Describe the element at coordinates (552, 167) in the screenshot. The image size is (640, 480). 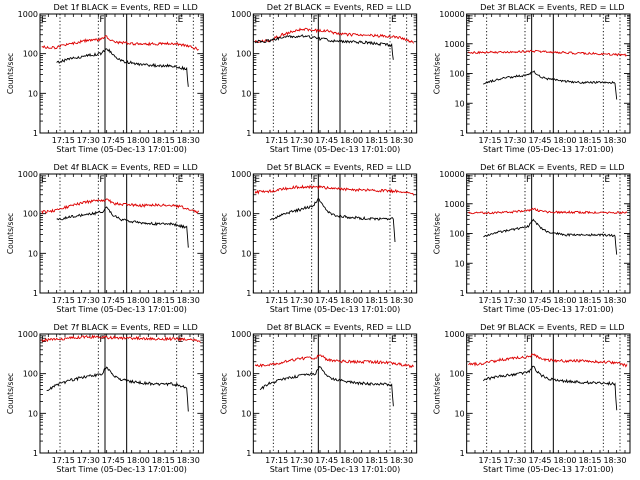
I see `chart-title: Det 6f BLACK = Events, RED = LLD` at that location.